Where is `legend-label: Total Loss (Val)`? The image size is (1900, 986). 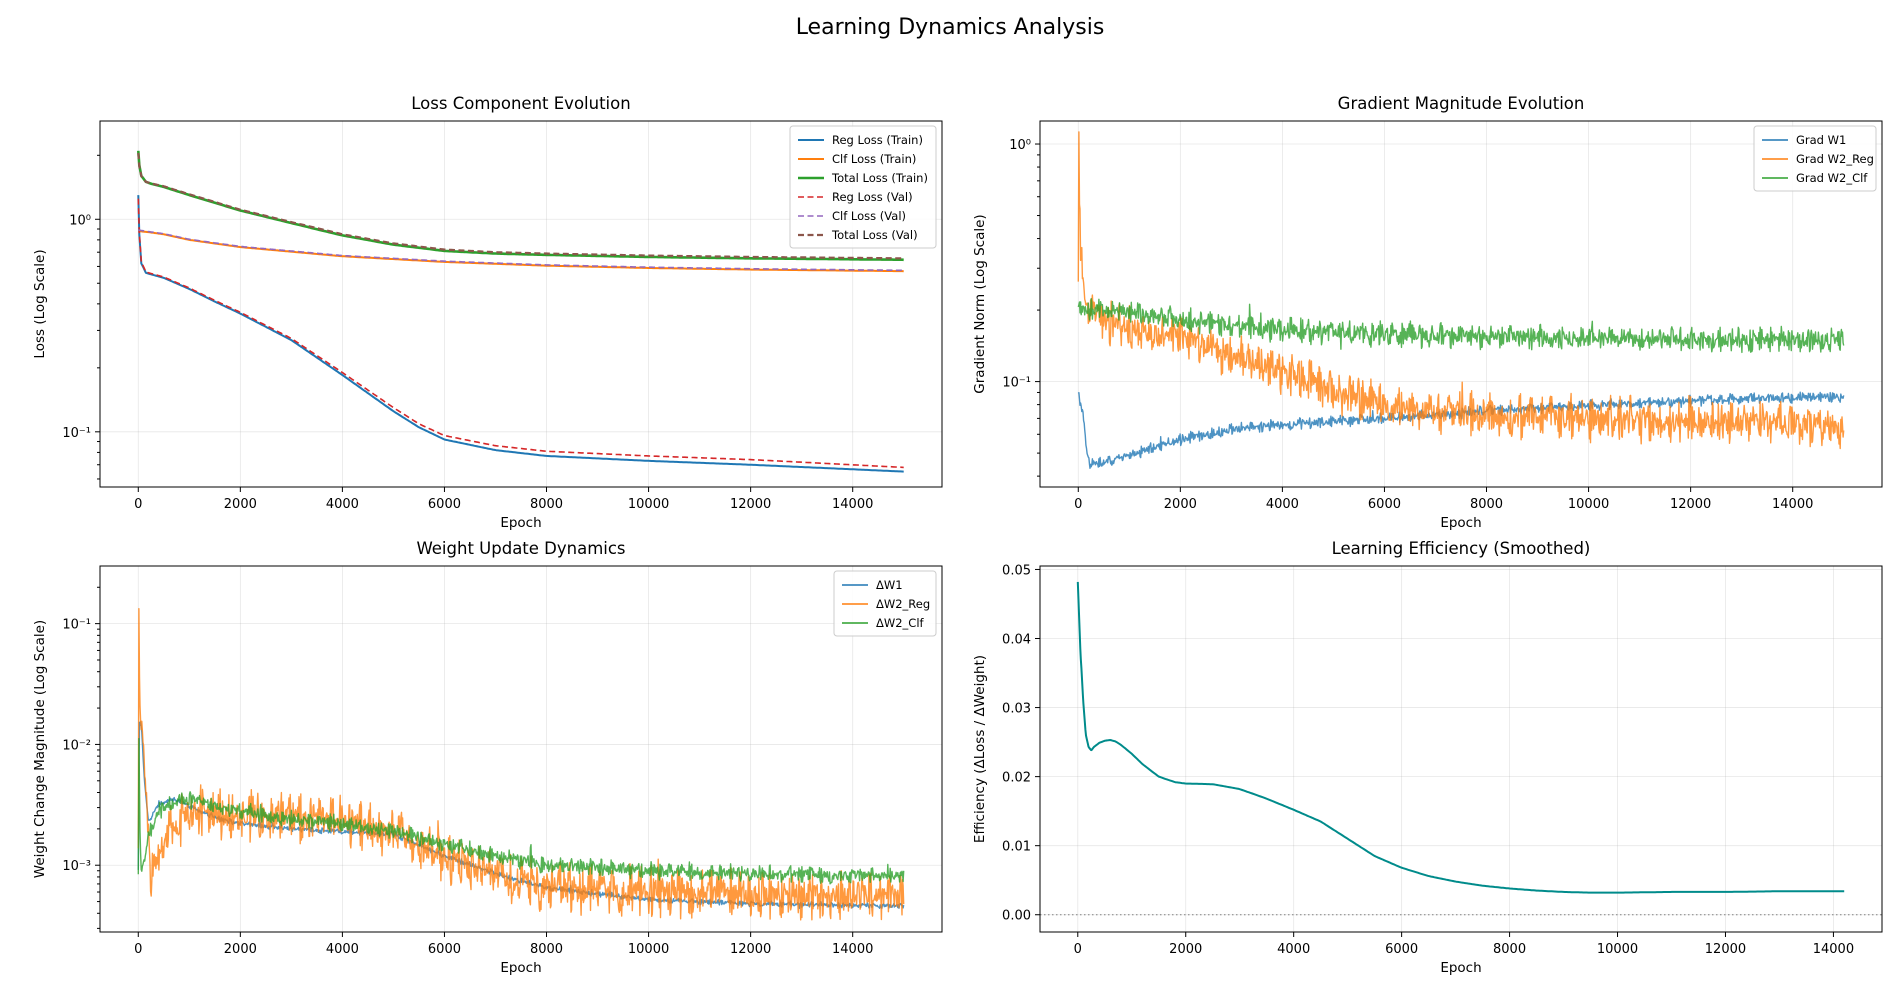 legend-label: Total Loss (Val) is located at coordinates (874, 235).